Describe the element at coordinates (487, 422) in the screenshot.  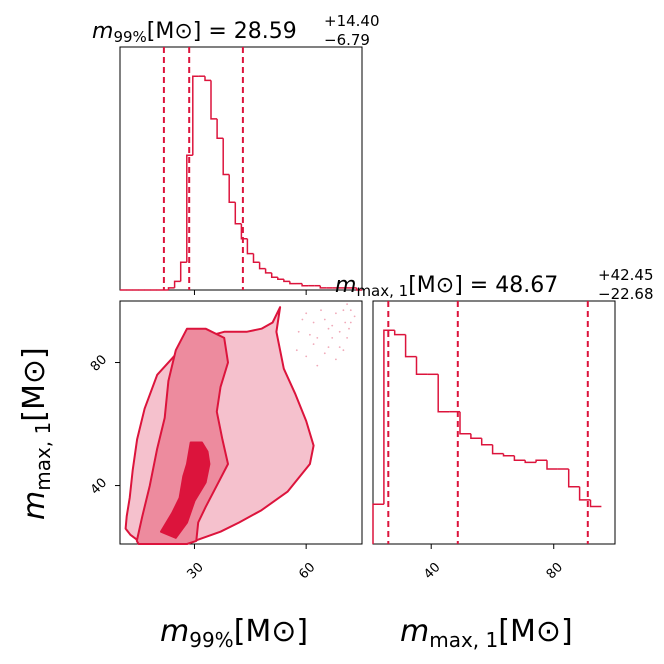
I see `hist-mmax1-layer` at that location.